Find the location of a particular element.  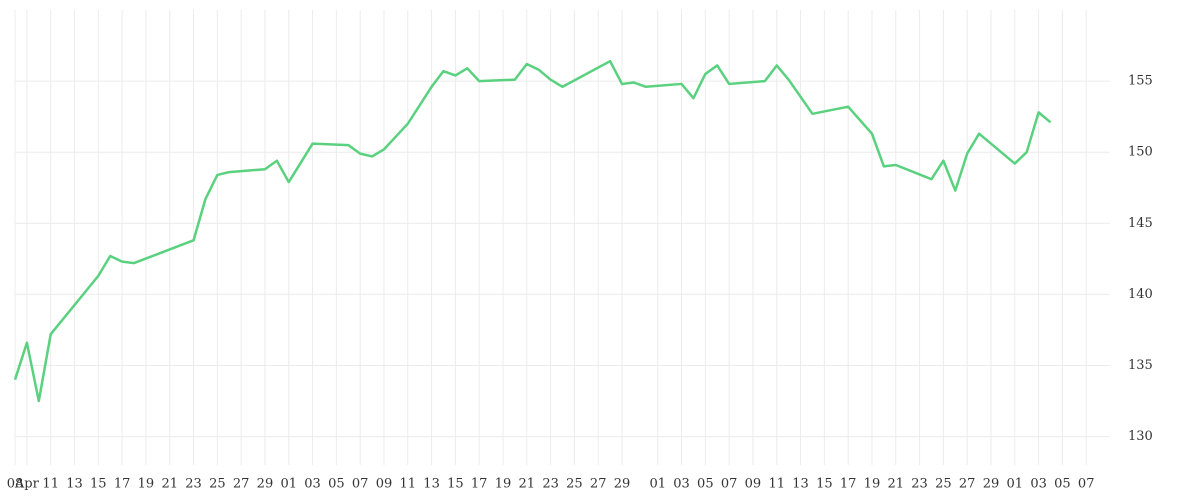

x-tick-label: 08 is located at coordinates (15, 484).